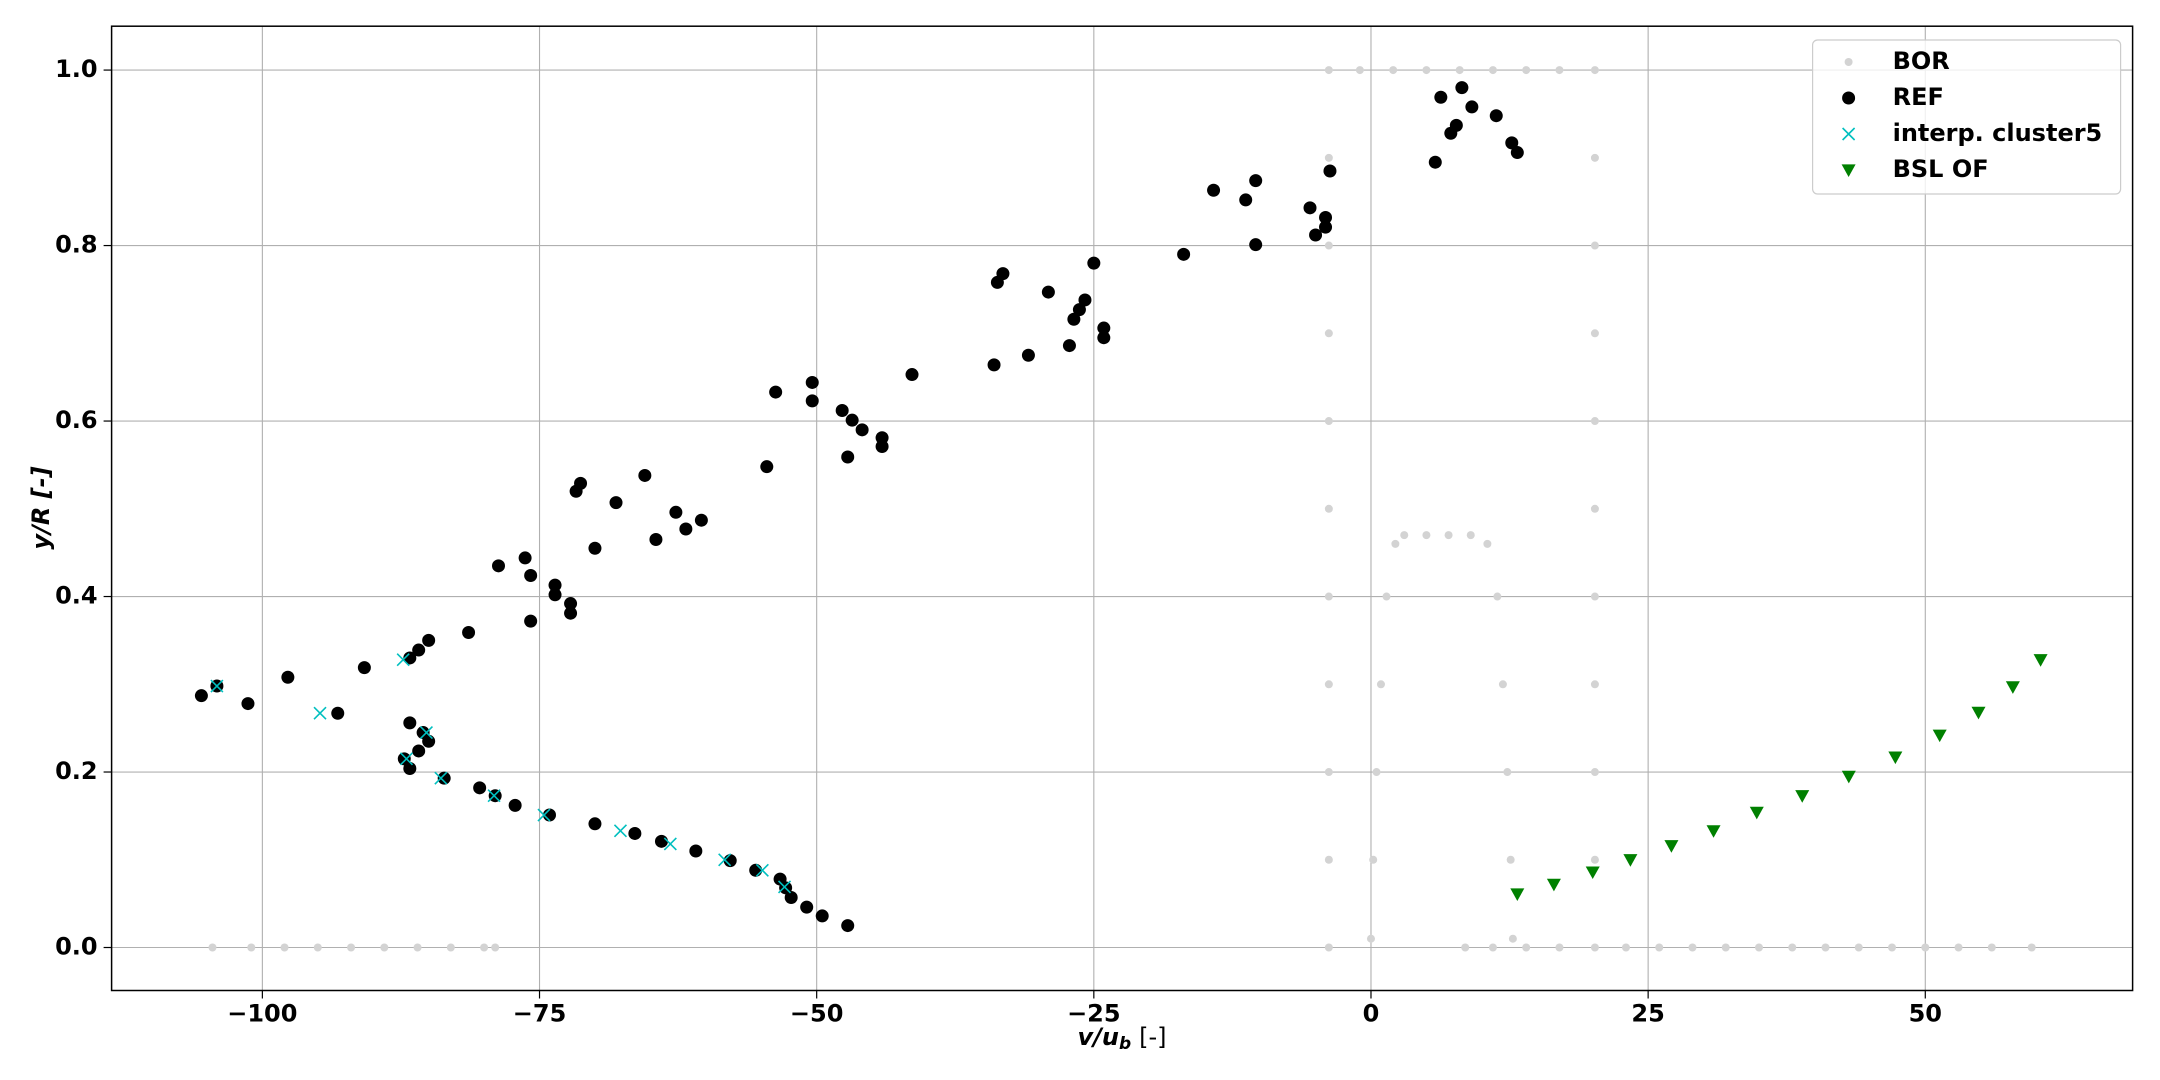 This screenshot has height=1080, width=2160. I want to click on series, so click(501, 773).